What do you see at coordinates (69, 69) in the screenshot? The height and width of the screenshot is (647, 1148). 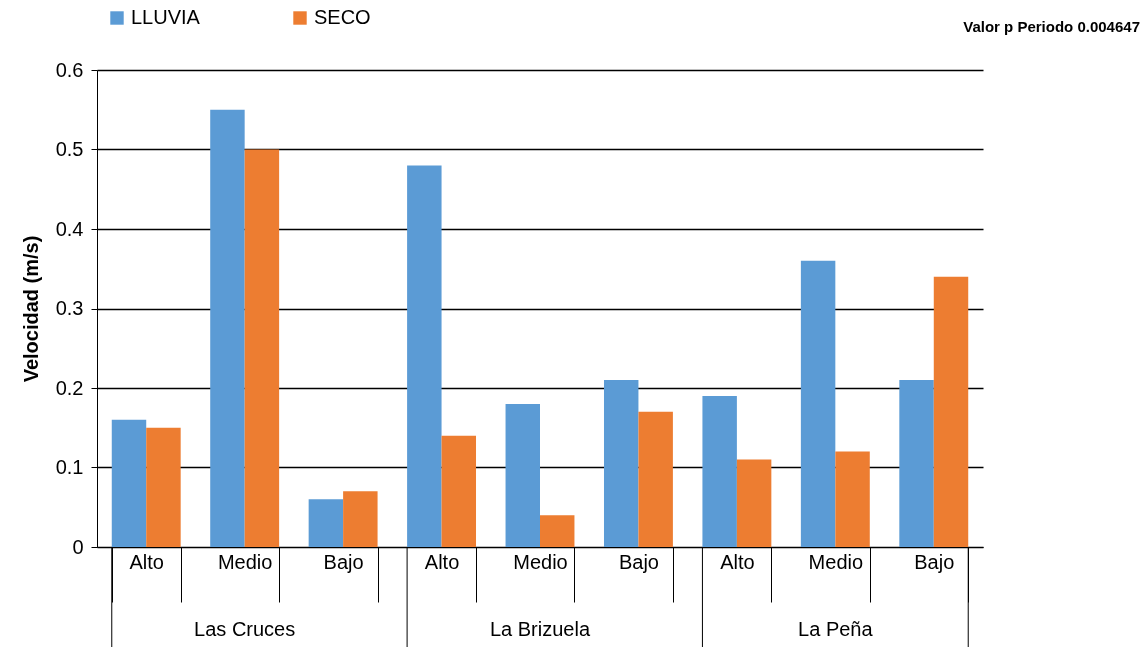 I see `y-tick-label: 0.6` at bounding box center [69, 69].